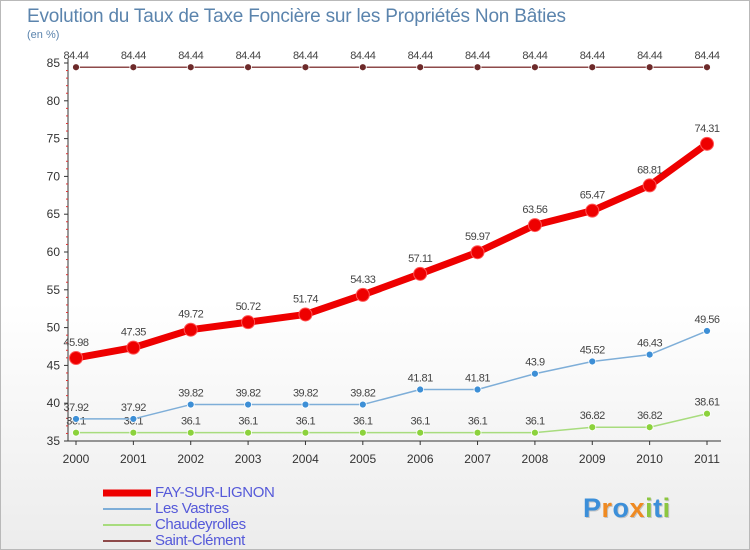  I want to click on legend-label: FAY-SUR-LIGNON, so click(215, 492).